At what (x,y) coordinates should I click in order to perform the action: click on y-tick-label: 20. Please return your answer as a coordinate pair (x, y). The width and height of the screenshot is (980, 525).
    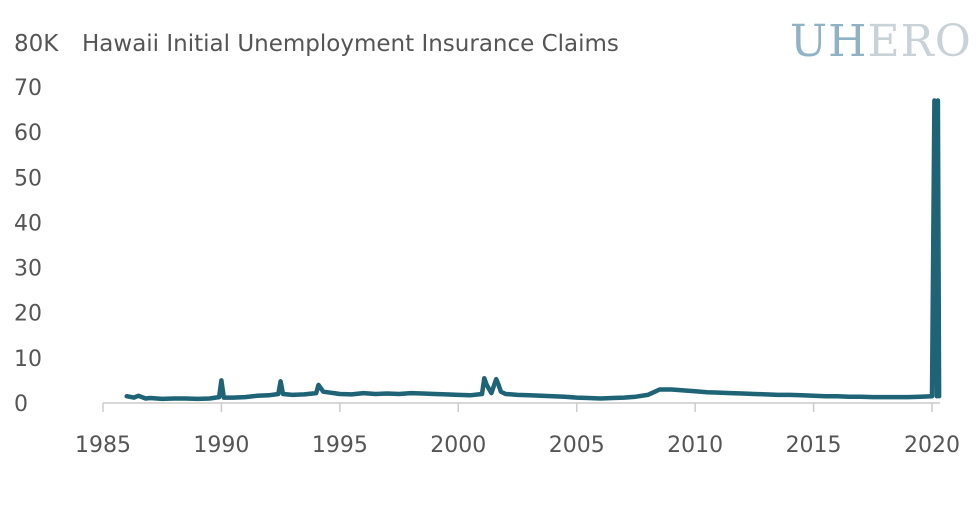
    Looking at the image, I should click on (28, 314).